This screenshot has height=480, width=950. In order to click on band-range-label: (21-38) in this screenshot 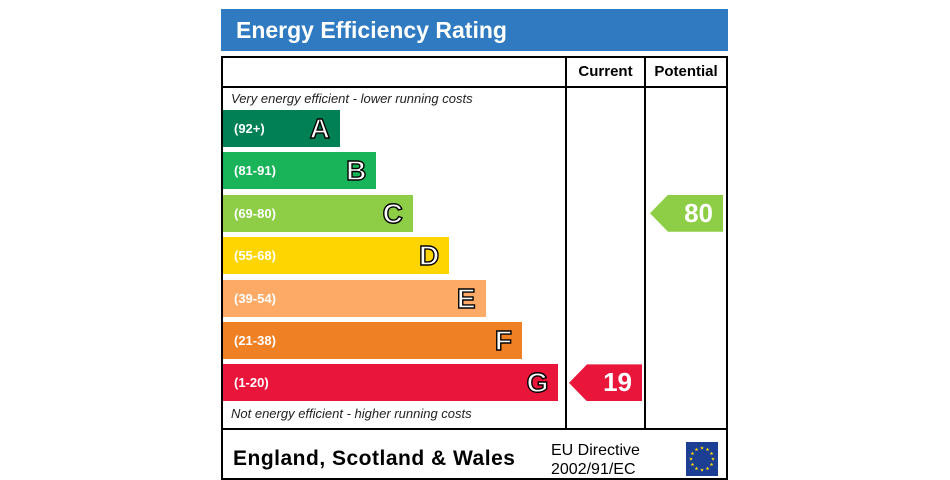, I will do `click(255, 340)`.